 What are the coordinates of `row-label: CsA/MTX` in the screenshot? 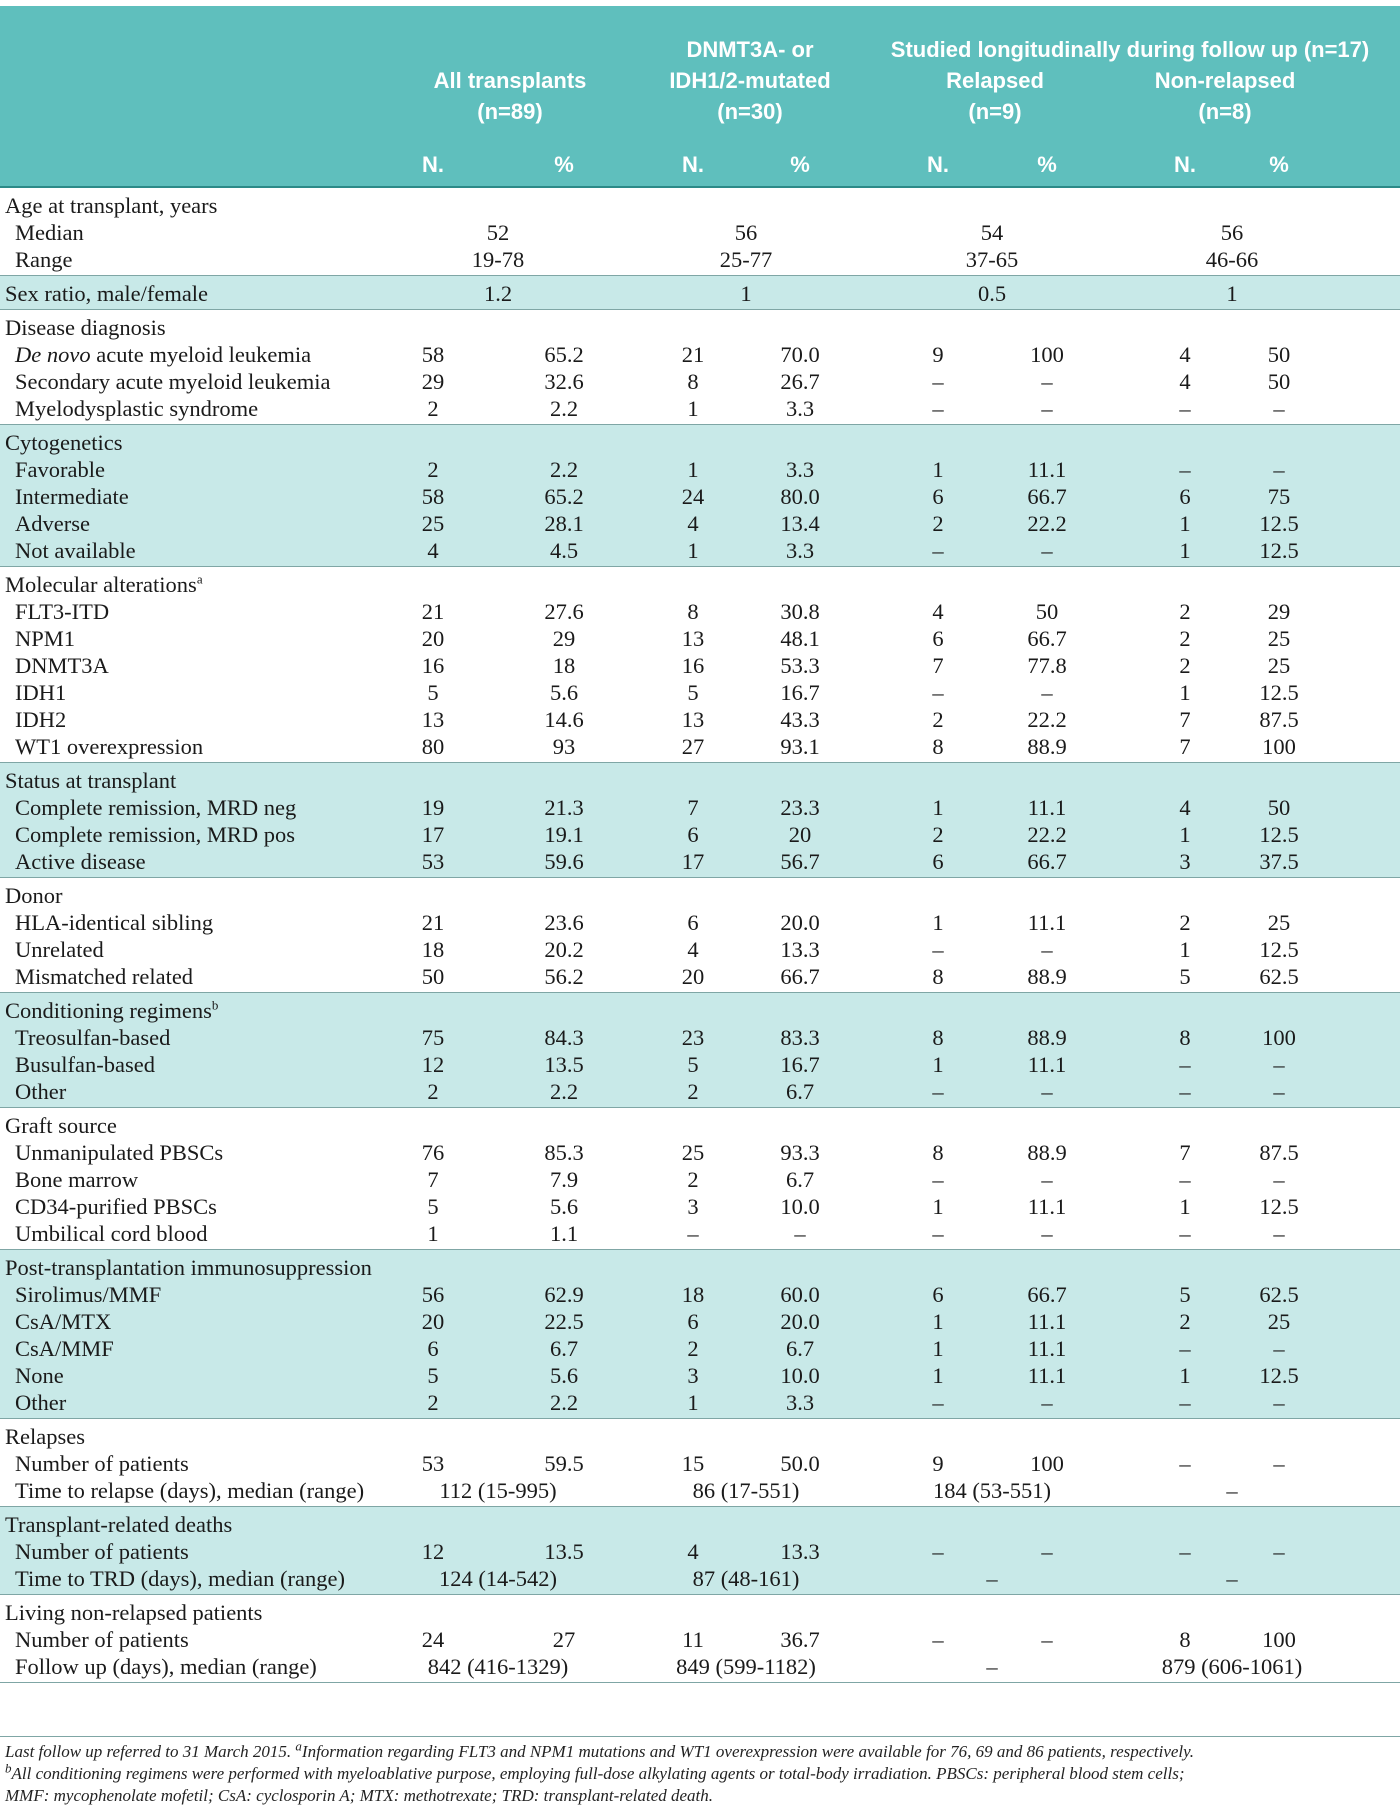 It's located at (63, 1321).